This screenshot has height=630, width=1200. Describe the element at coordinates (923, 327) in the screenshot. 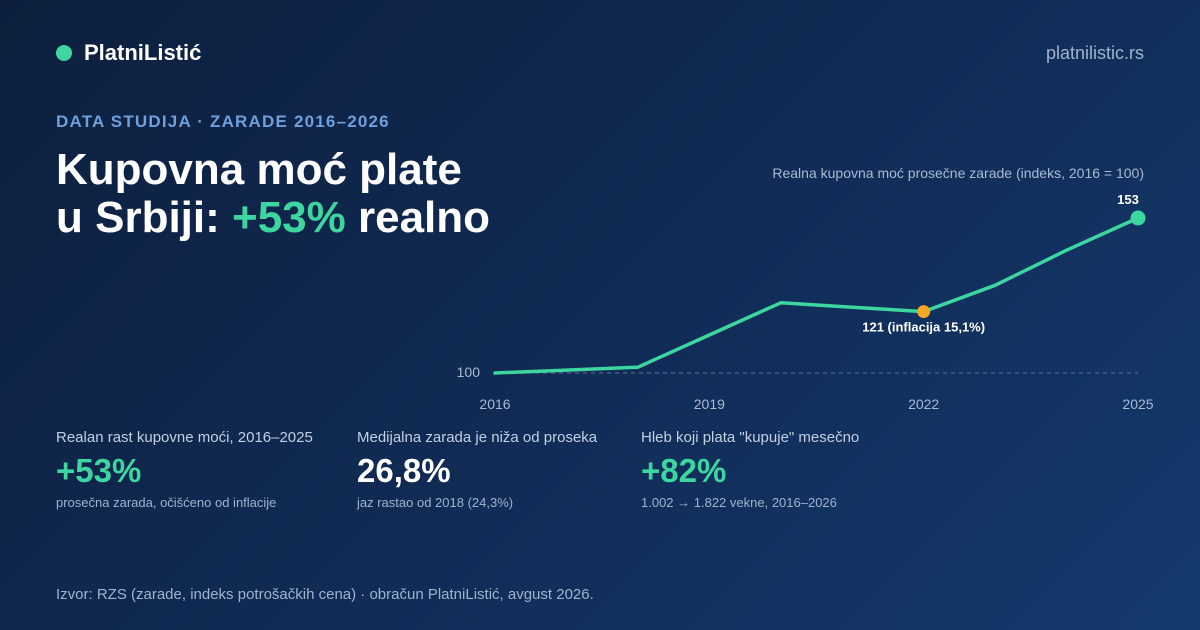

I see `annotation-label-2022: 121 (inflacija 15,1%)` at that location.